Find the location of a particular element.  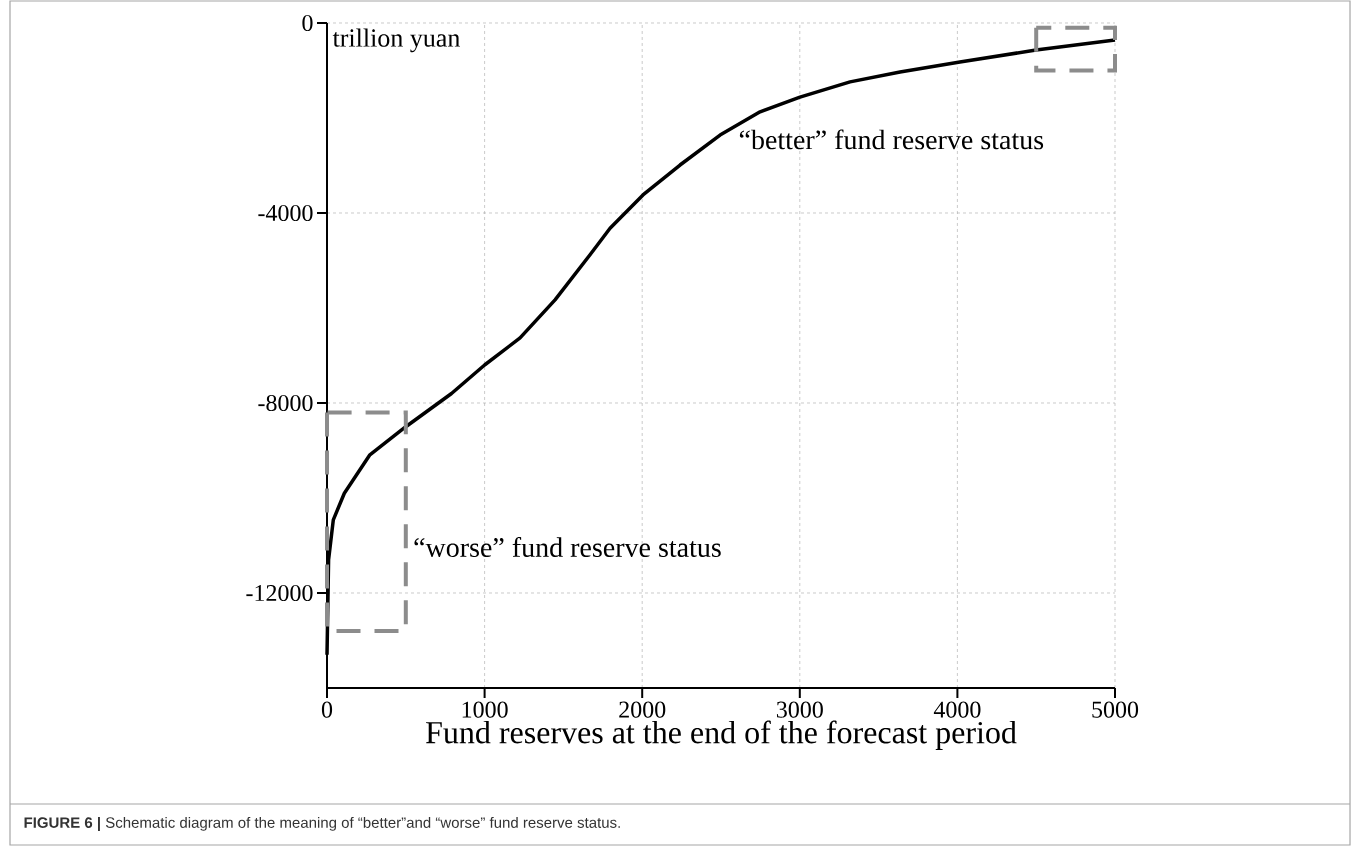

x-axis-title: Fund reserves at the end of the forecast period is located at coordinates (721, 735).